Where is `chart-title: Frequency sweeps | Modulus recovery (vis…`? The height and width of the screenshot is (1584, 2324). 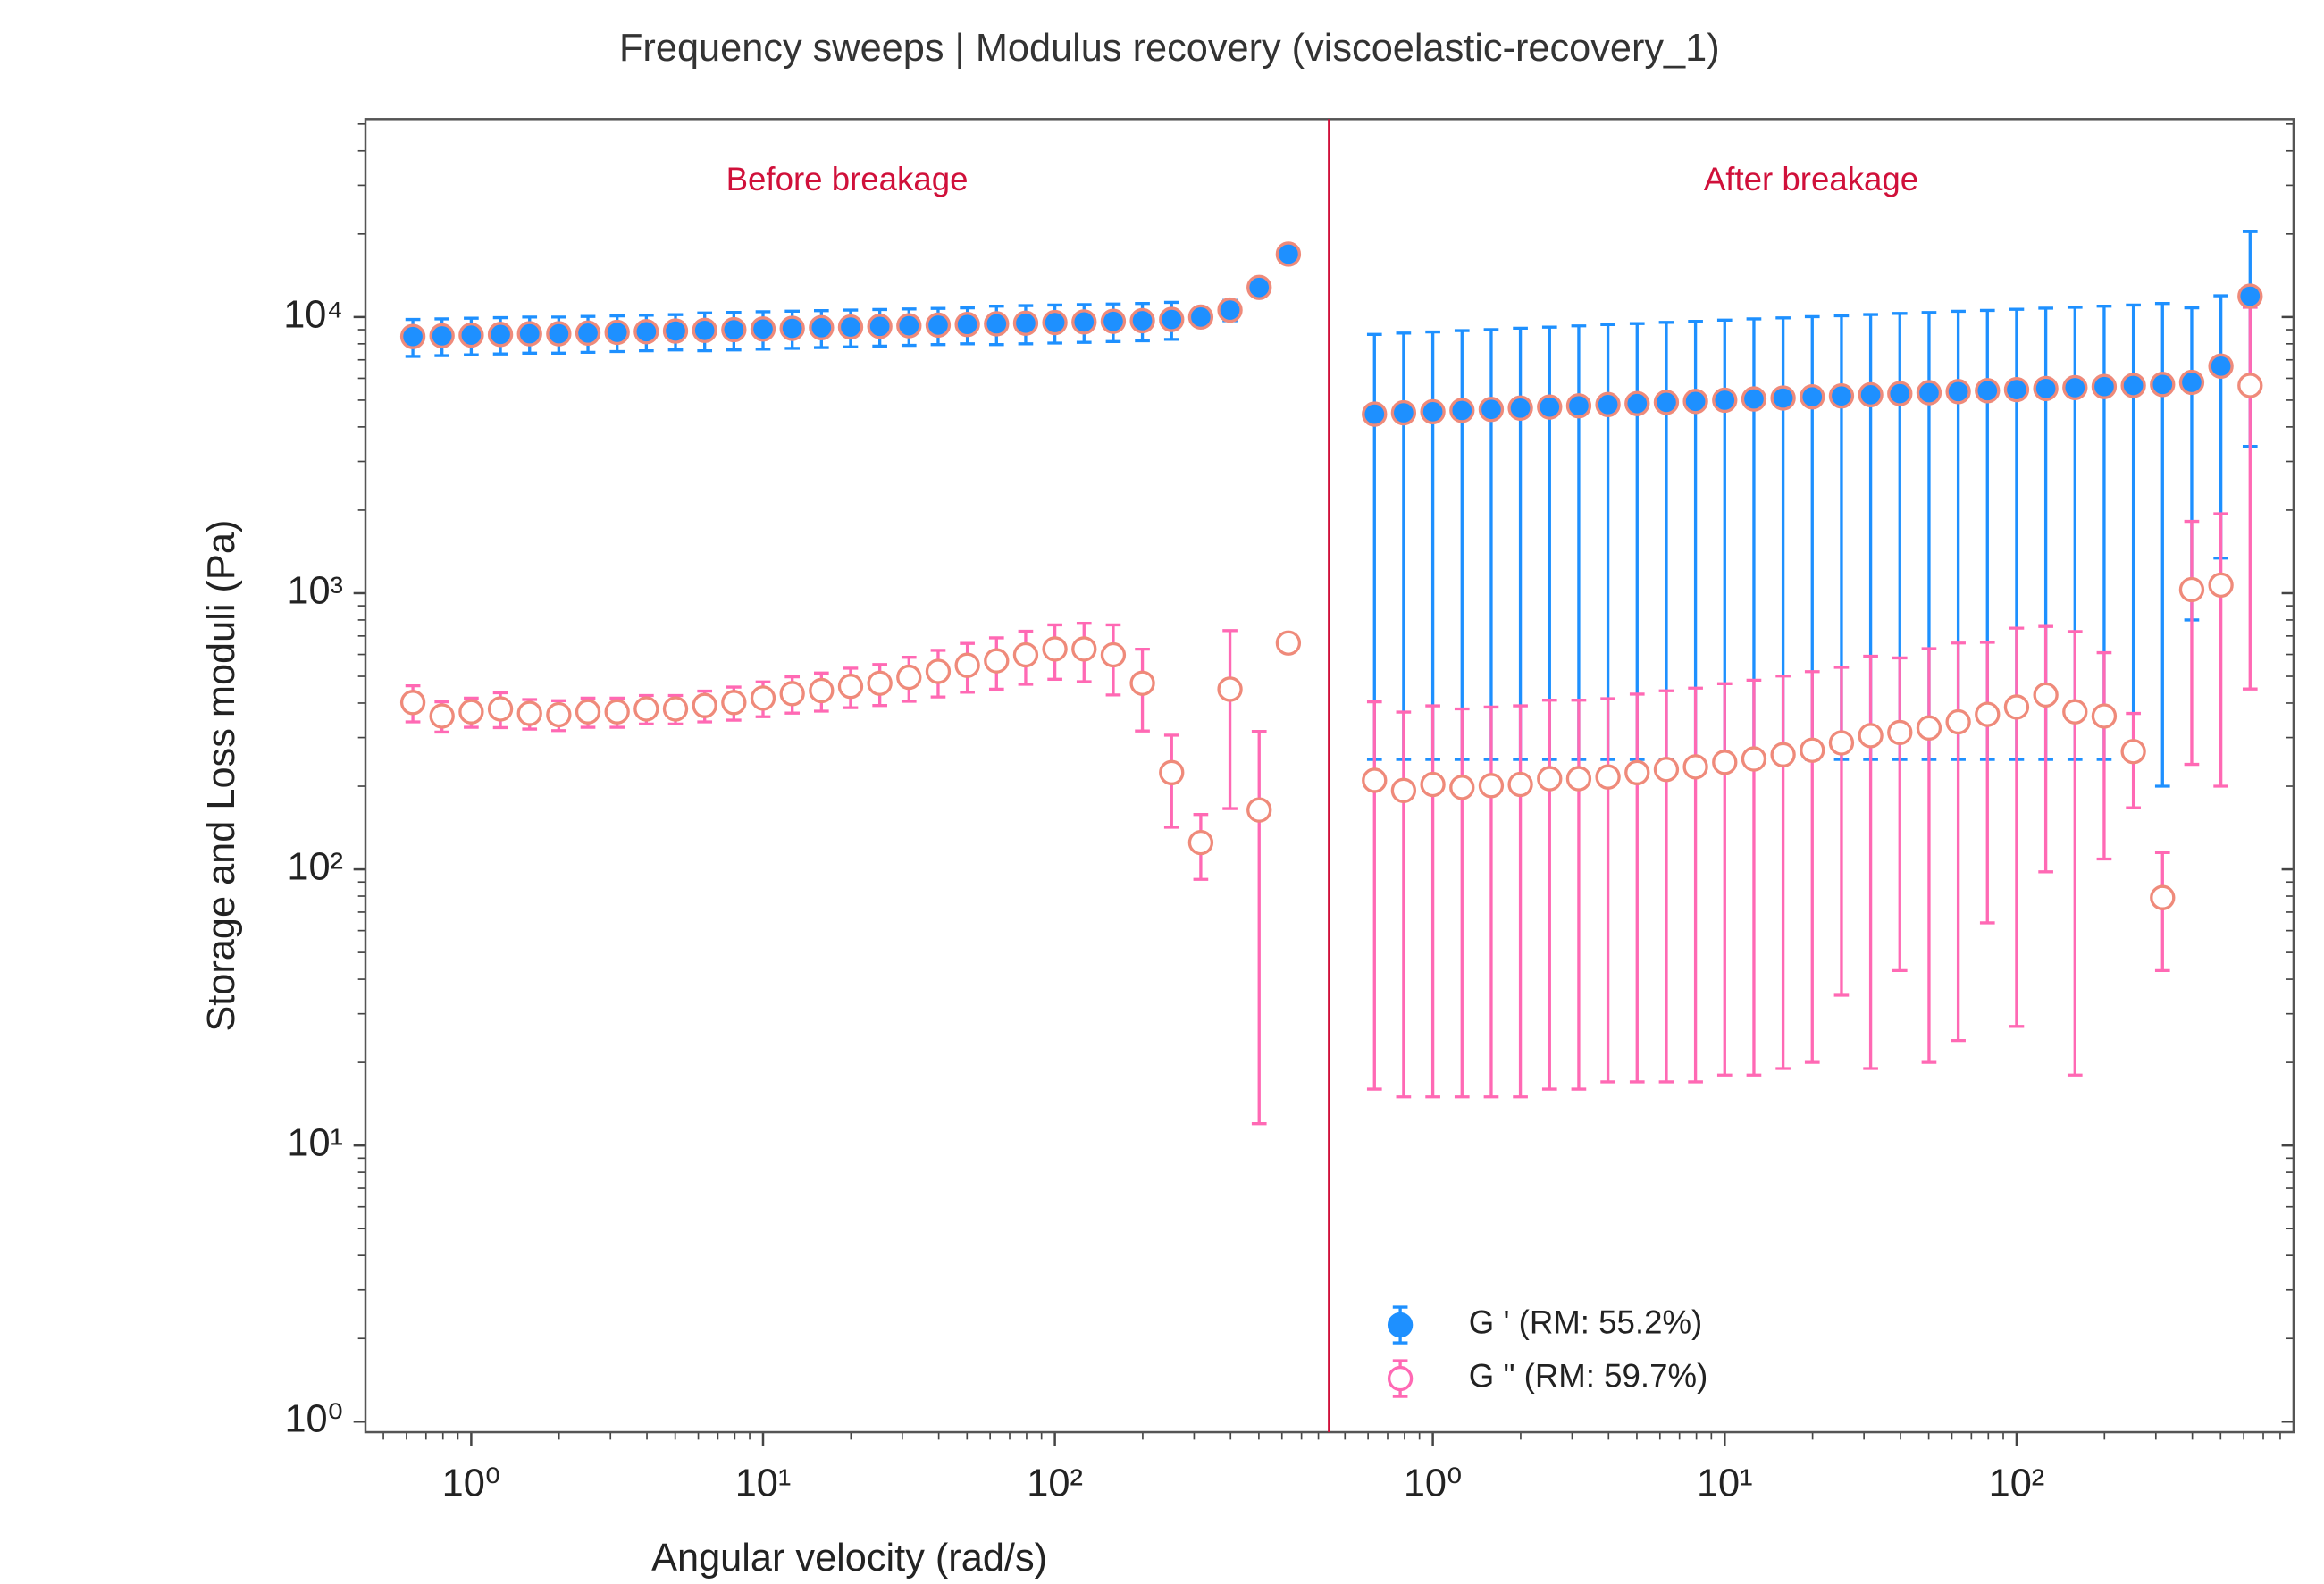
chart-title: Frequency sweeps | Modulus recovery (vis… is located at coordinates (1169, 48).